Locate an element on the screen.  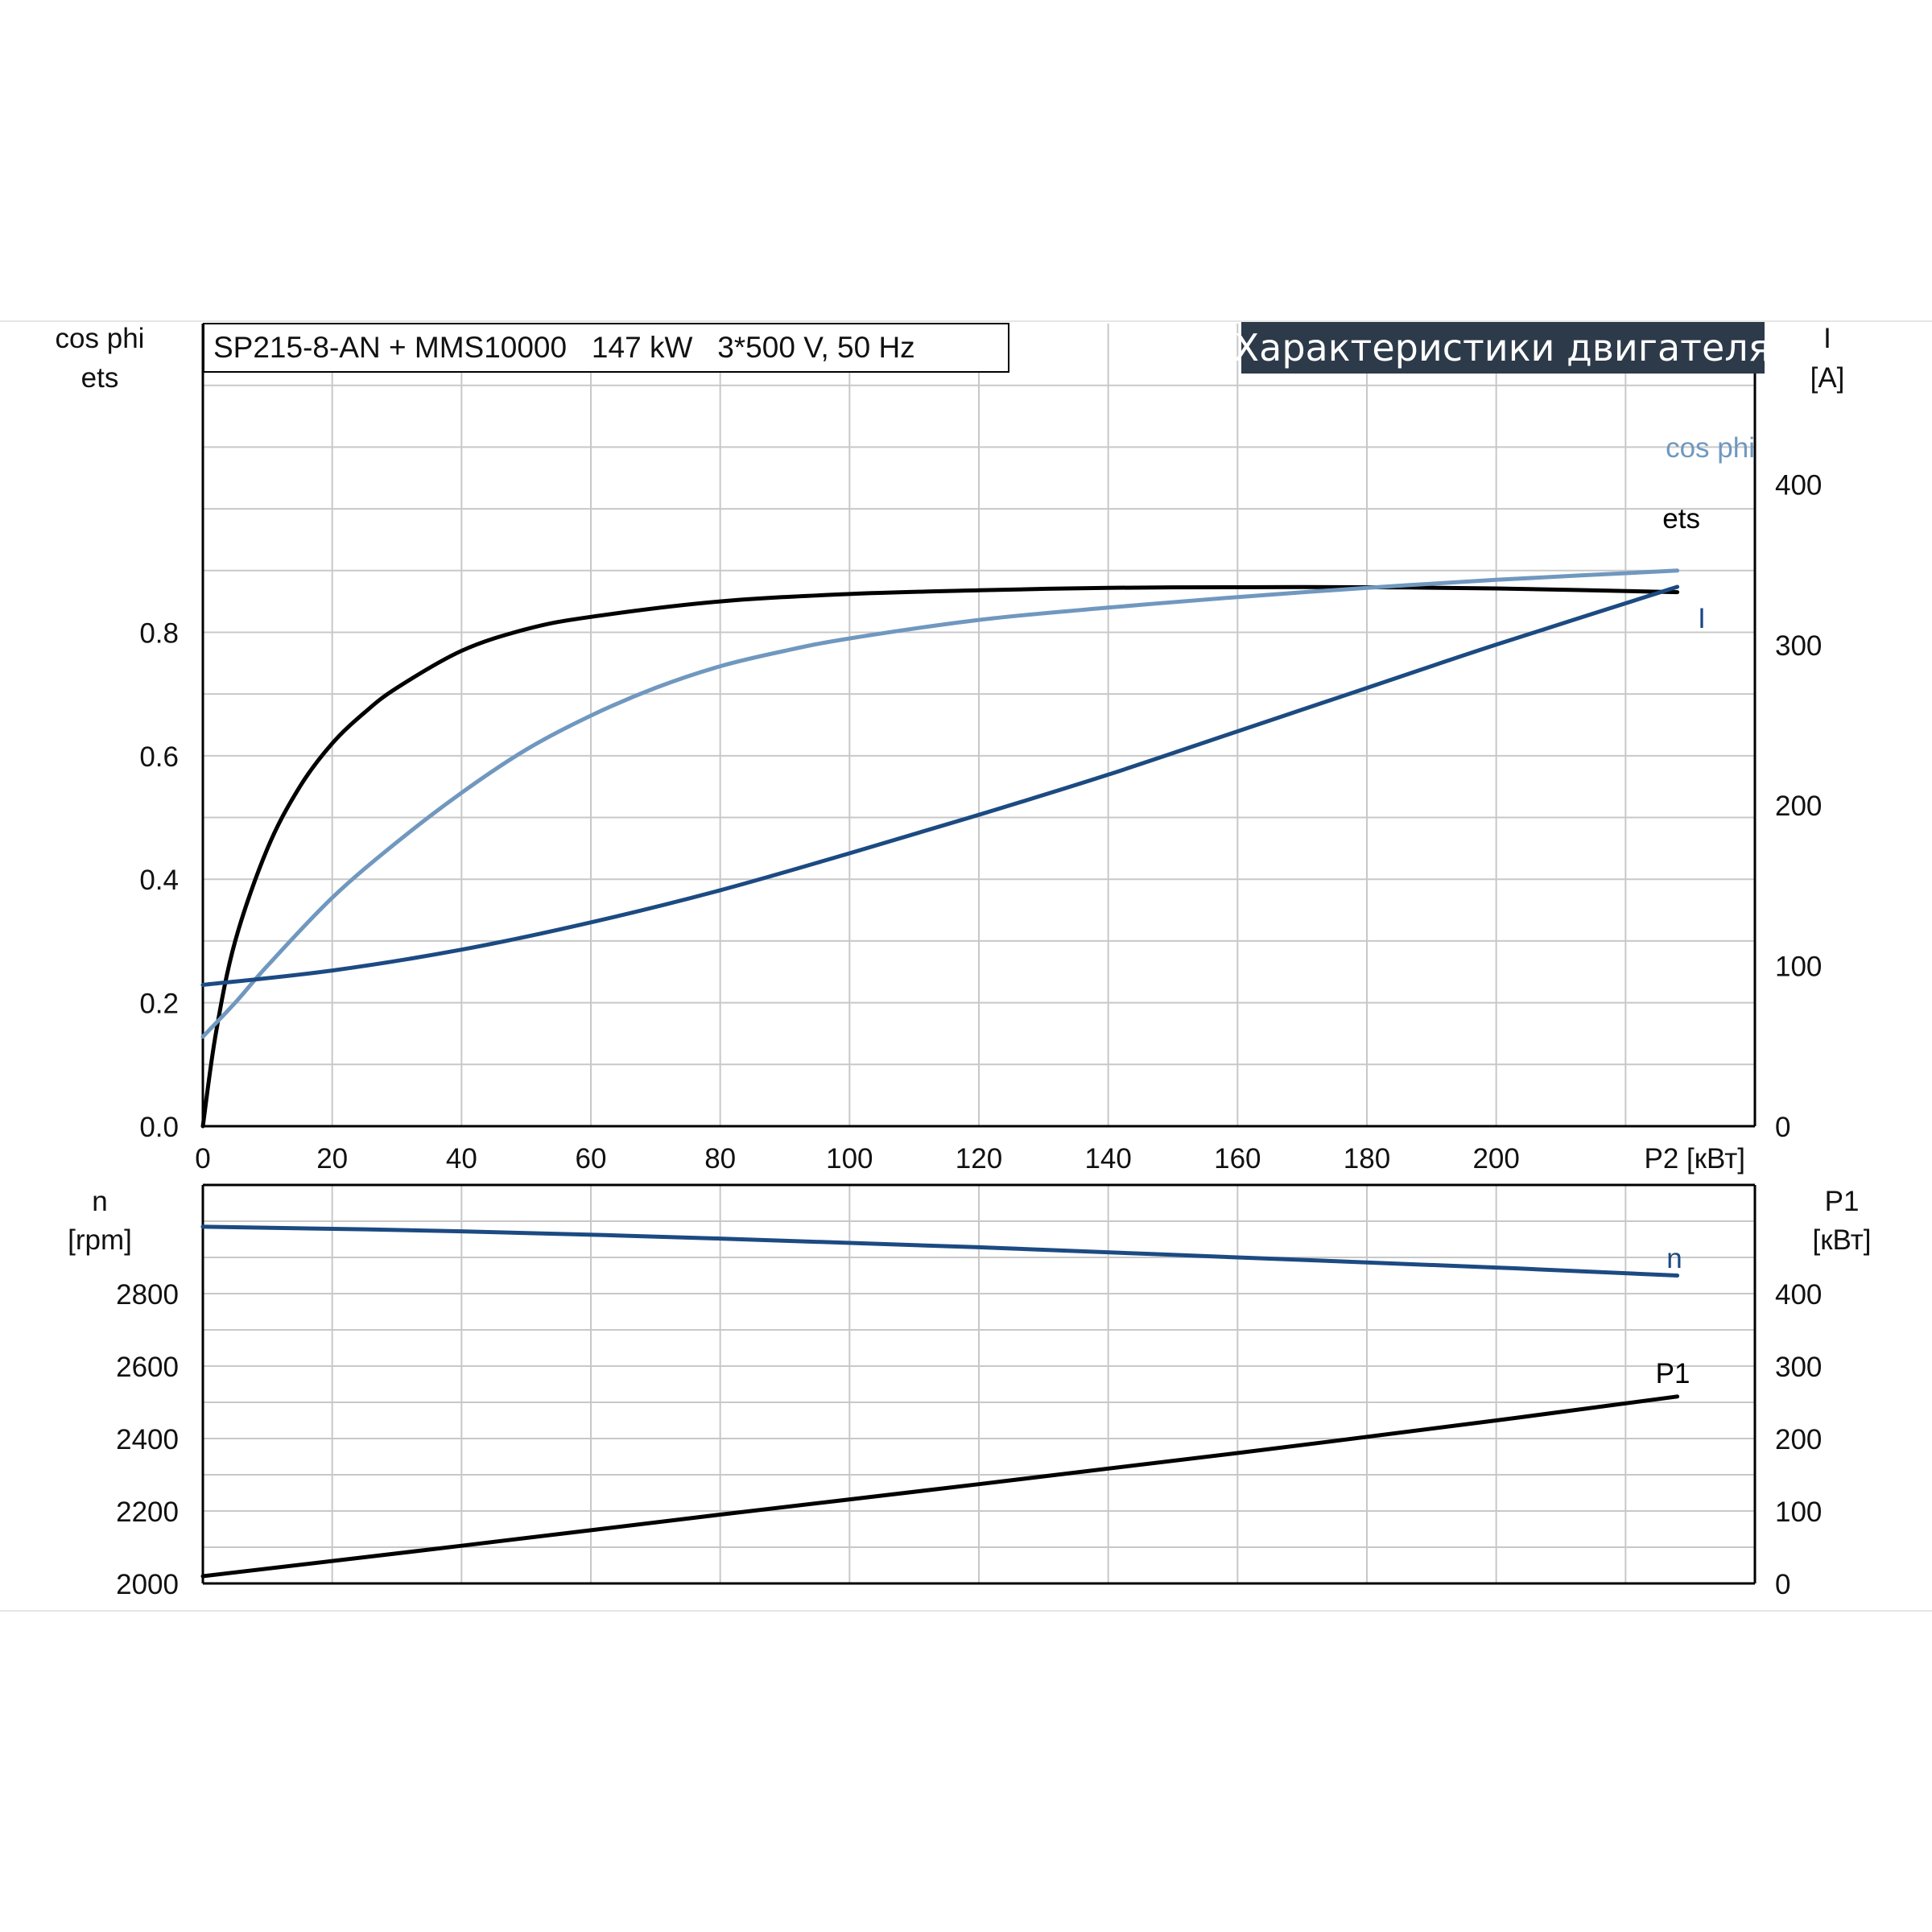
lower-left-tick-labels: 2000 2200 2400 2600 2800 is located at coordinates (147, 1439).